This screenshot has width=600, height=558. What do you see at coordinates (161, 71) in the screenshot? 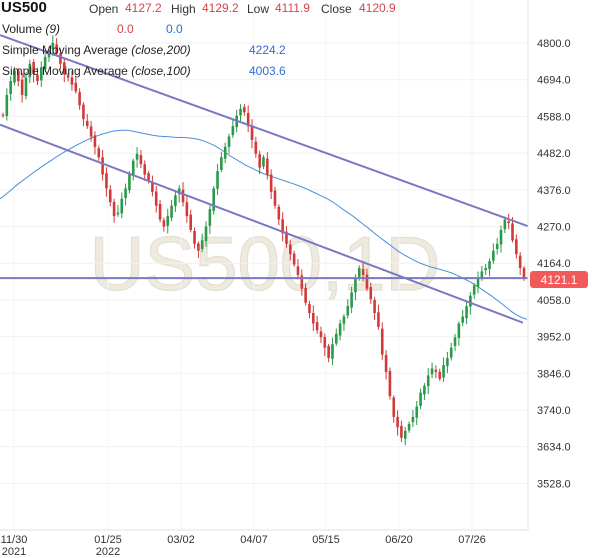
I see `sma100-param: (close,100)` at bounding box center [161, 71].